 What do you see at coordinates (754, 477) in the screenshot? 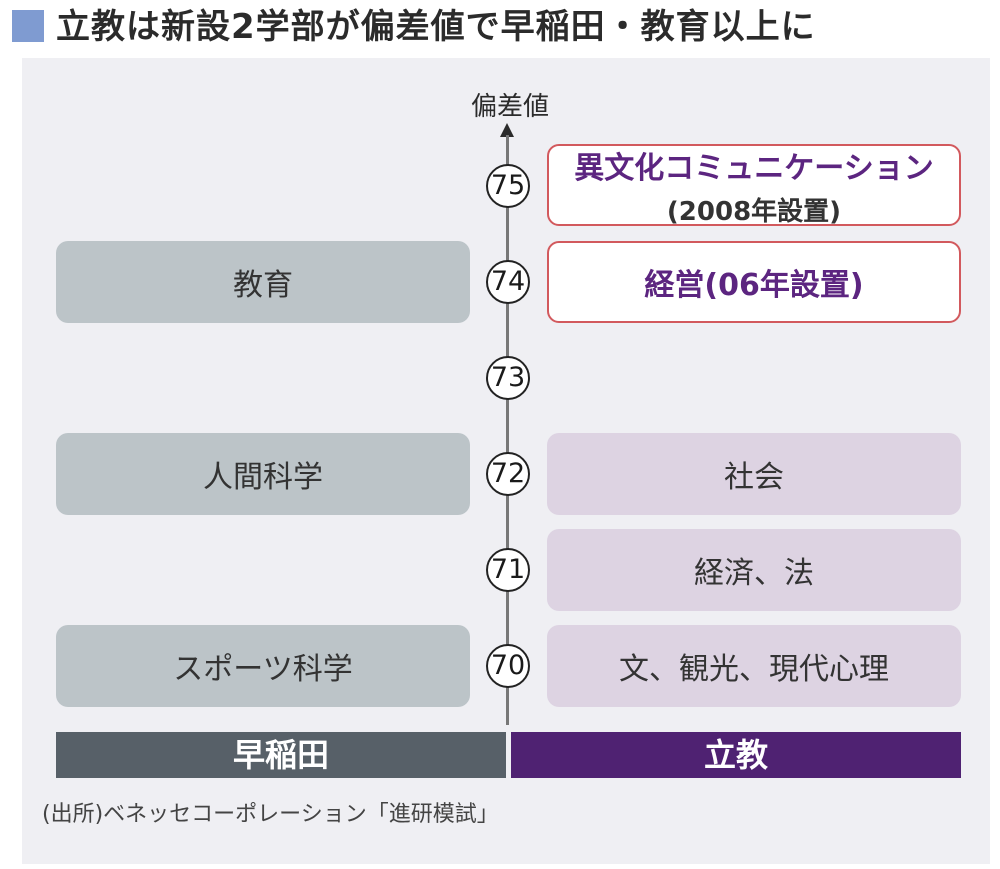
I see `faculty-label: 社会` at bounding box center [754, 477].